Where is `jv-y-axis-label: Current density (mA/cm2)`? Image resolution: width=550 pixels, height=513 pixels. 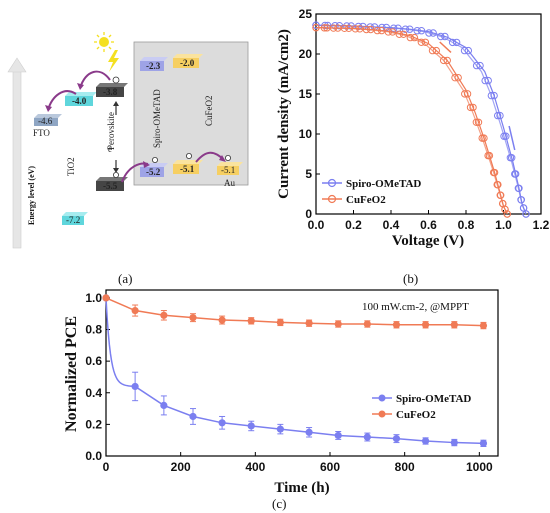
jv-y-axis-label: Current density (mA/cm2) is located at coordinates (284, 114).